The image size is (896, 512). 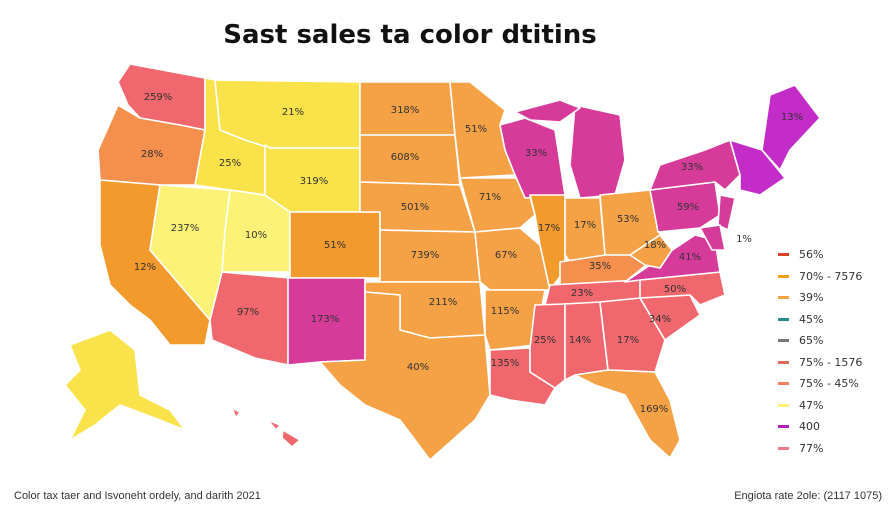 What do you see at coordinates (811, 255) in the screenshot?
I see `legend-label: 56%` at bounding box center [811, 255].